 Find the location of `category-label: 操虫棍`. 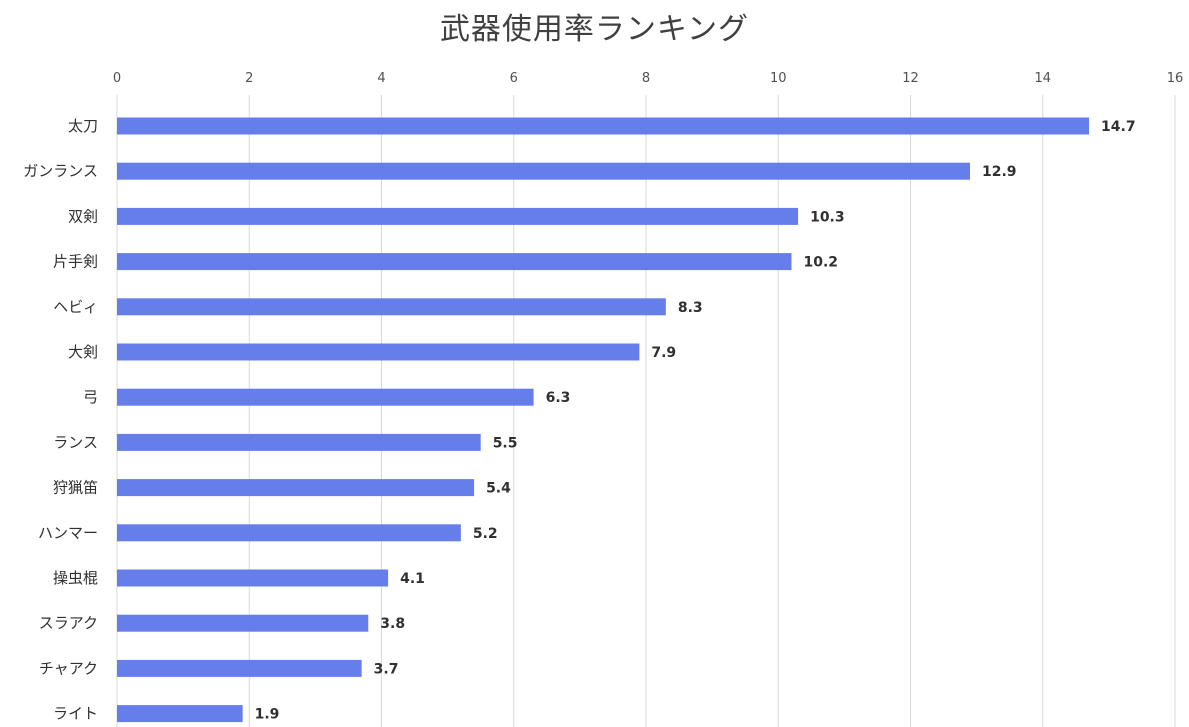

category-label: 操虫棍 is located at coordinates (75, 578).